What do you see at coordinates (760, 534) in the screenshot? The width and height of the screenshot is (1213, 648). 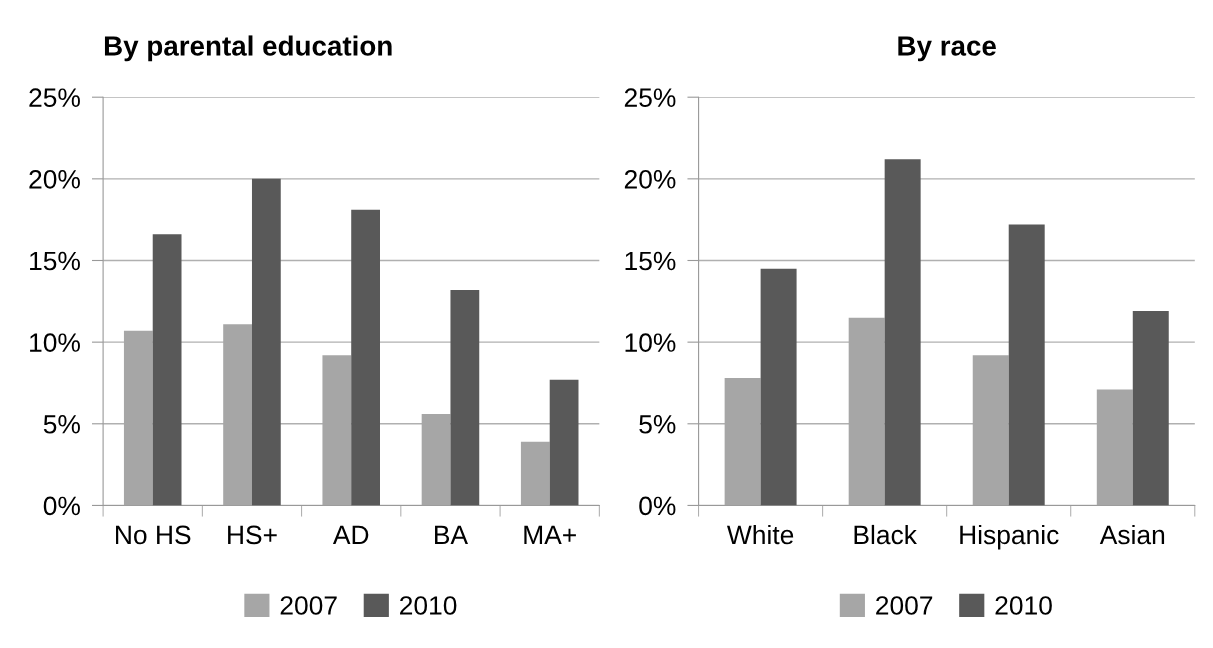 I see `x-tick-label: White` at bounding box center [760, 534].